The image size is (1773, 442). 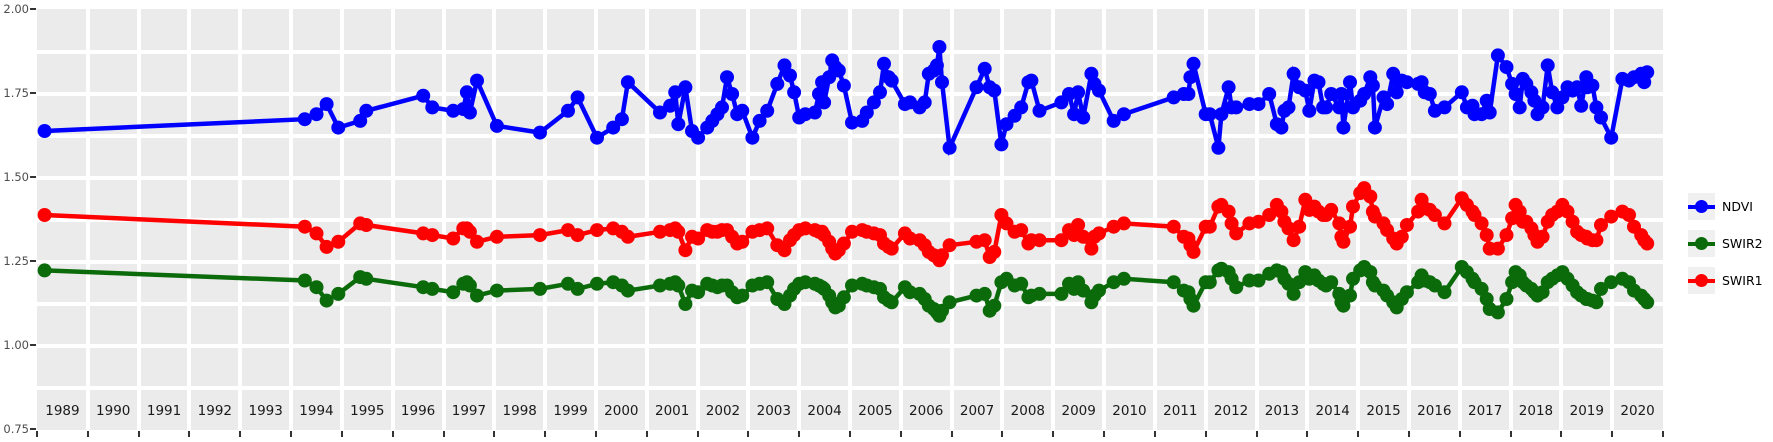 I want to click on x-tick-label-2013: 2013, so click(x=1282, y=411).